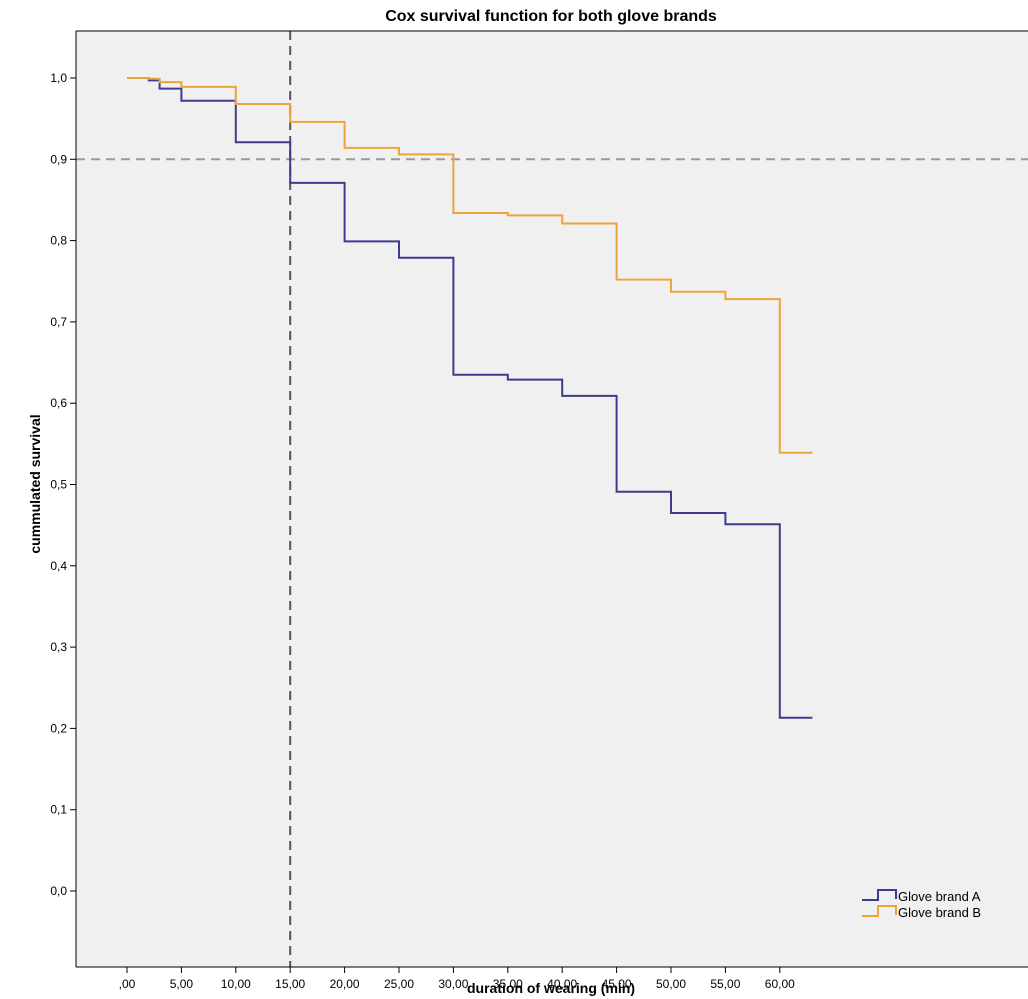 This screenshot has height=999, width=1028. I want to click on x-tick-label: 45,00, so click(617, 984).